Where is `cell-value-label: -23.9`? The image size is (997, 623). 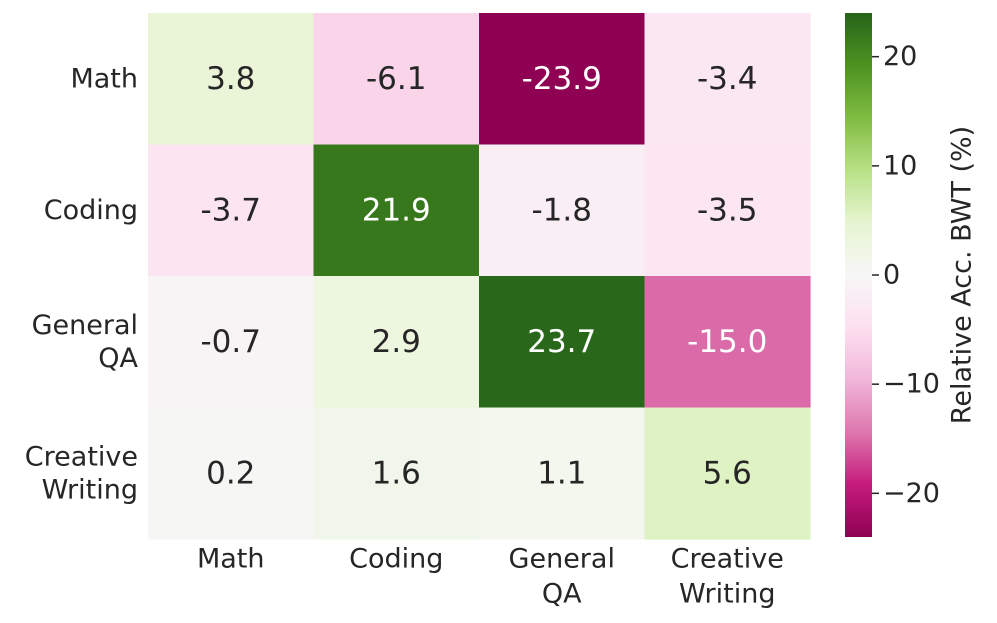
cell-value-label: -23.9 is located at coordinates (562, 79).